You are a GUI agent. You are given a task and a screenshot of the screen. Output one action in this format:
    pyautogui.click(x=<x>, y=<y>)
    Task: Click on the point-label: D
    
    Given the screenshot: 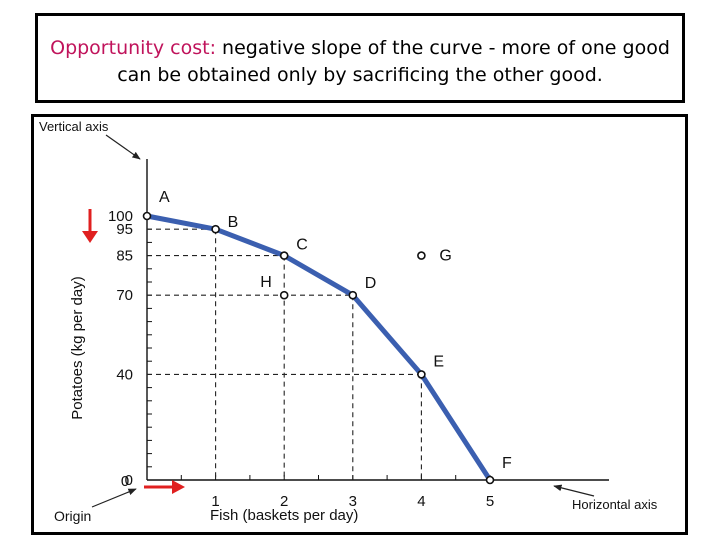 What is the action you would take?
    pyautogui.click(x=371, y=283)
    